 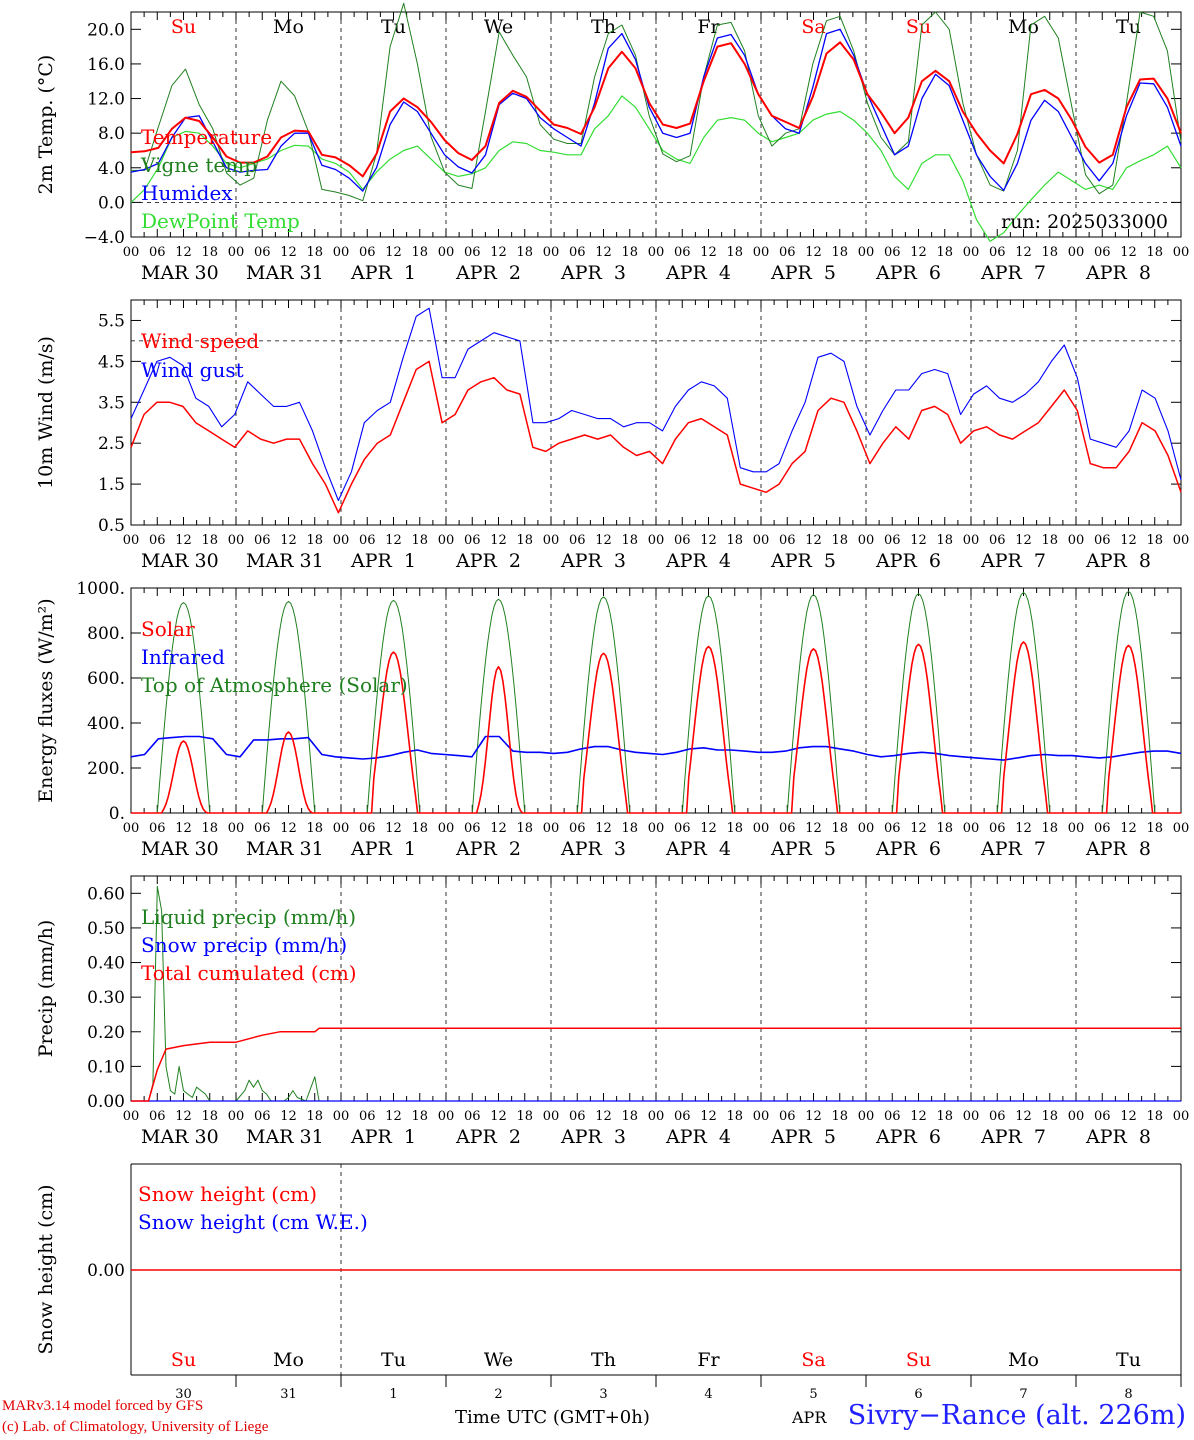 What do you see at coordinates (803, 1137) in the screenshot?
I see `date-label: APR 5` at bounding box center [803, 1137].